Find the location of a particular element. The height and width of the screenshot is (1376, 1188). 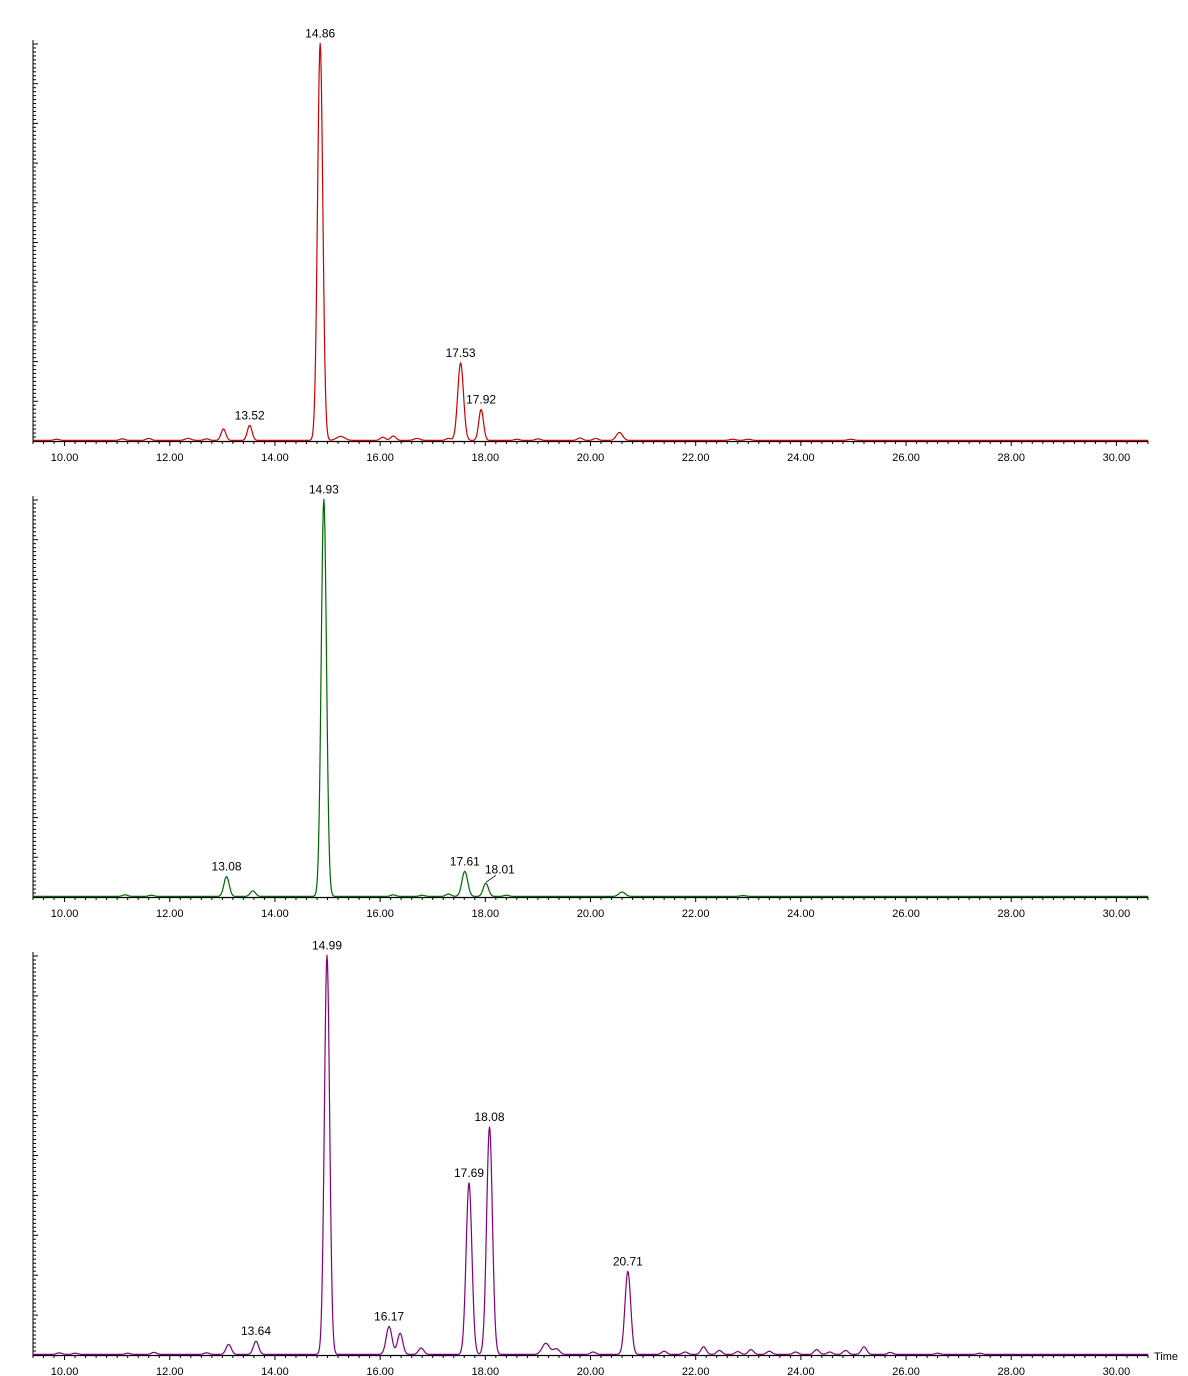

peak-label: 17.92 is located at coordinates (481, 399).